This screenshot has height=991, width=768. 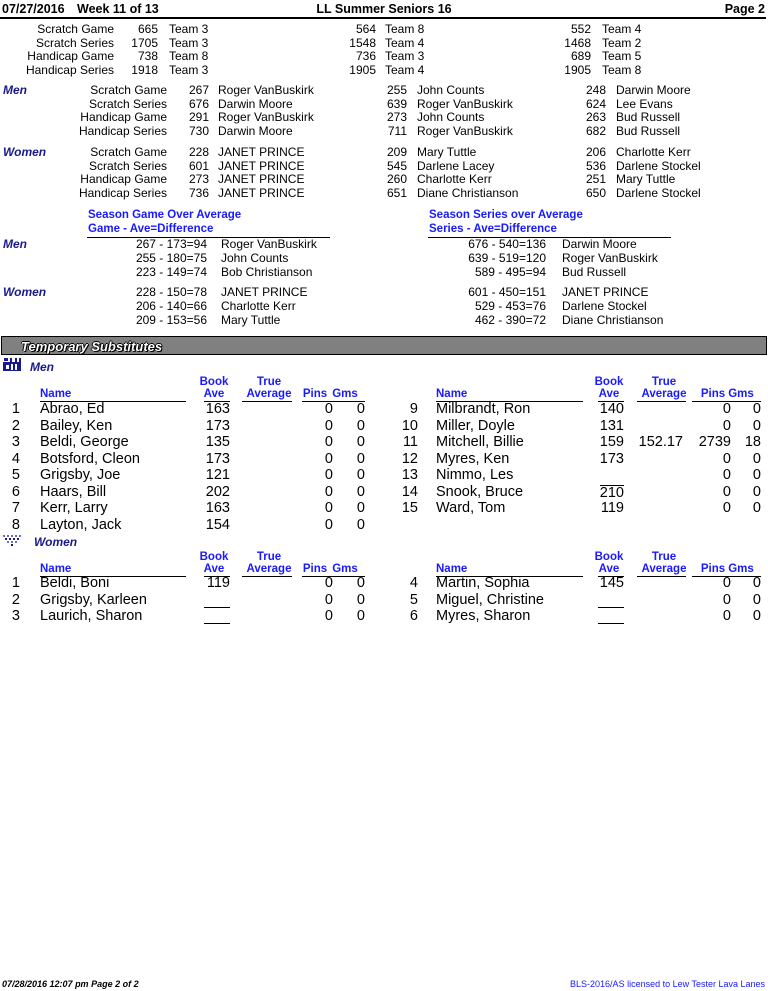 What do you see at coordinates (397, 131) in the screenshot?
I see `high-score: 711` at bounding box center [397, 131].